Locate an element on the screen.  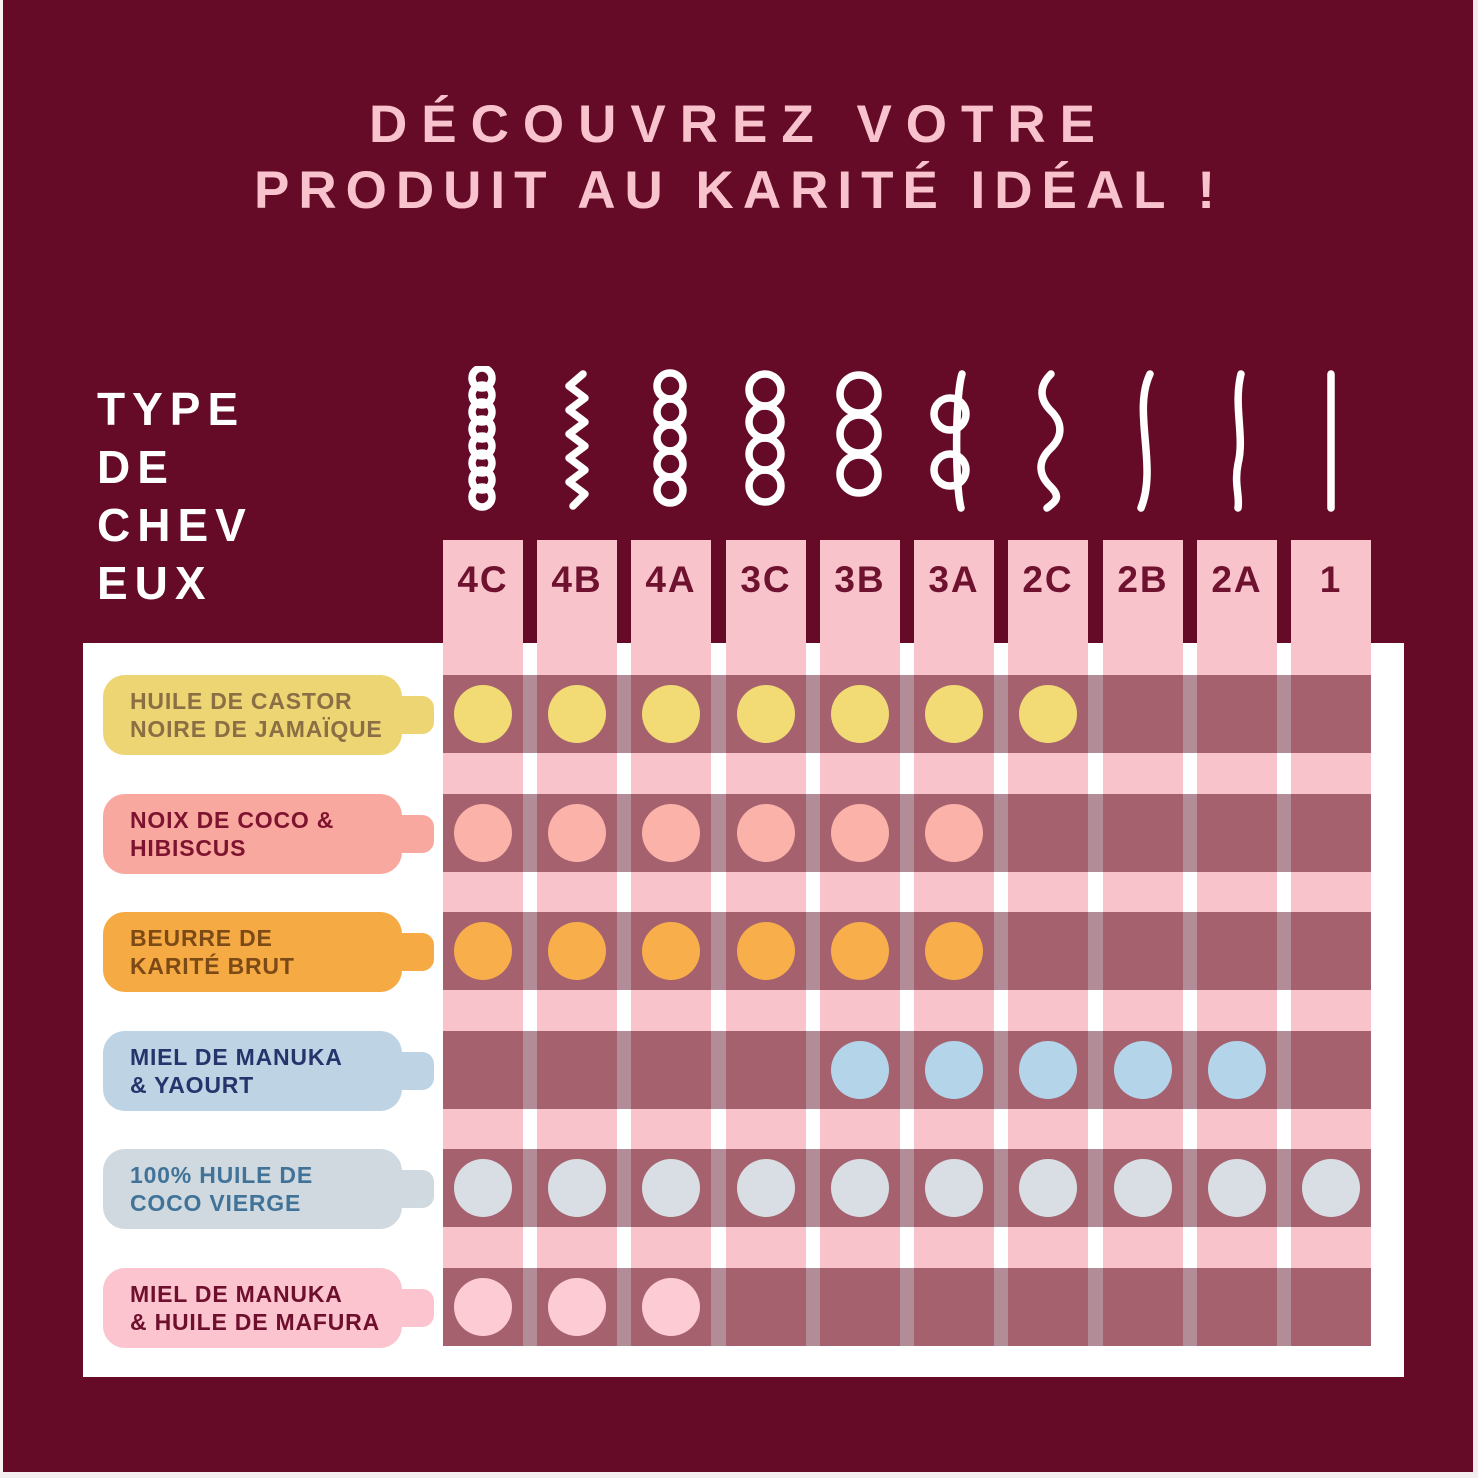
column-header-3A: 3A is located at coordinates (954, 579).